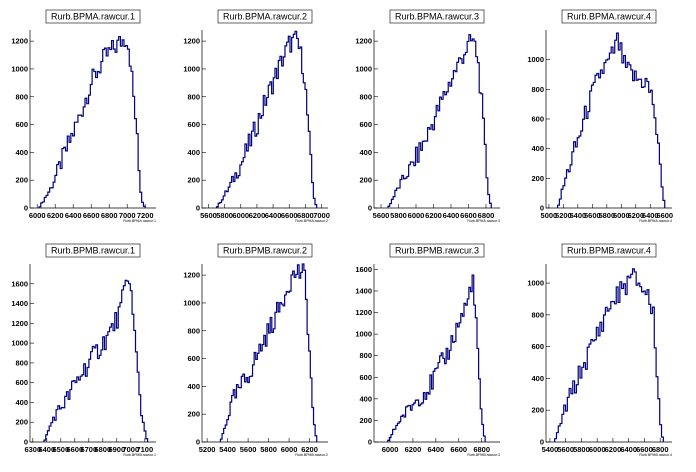 This screenshot has height=472, width=696. Describe the element at coordinates (32, 449) in the screenshot. I see `x-tick-label: 6300` at that location.